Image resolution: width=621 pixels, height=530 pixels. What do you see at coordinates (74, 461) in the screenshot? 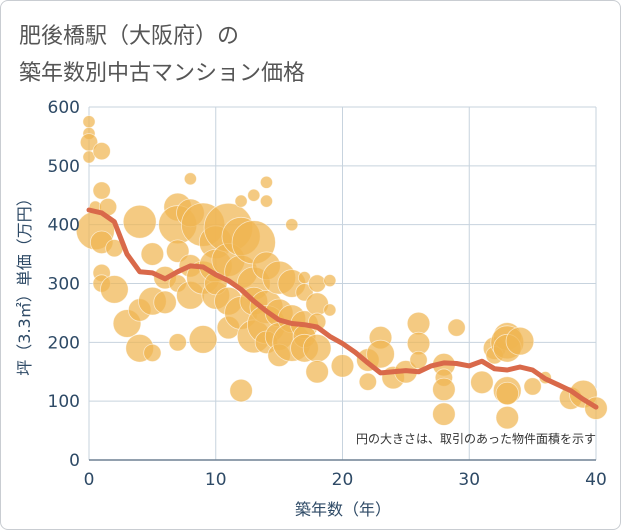
I see `y-tick-label-0: 0` at bounding box center [74, 461].